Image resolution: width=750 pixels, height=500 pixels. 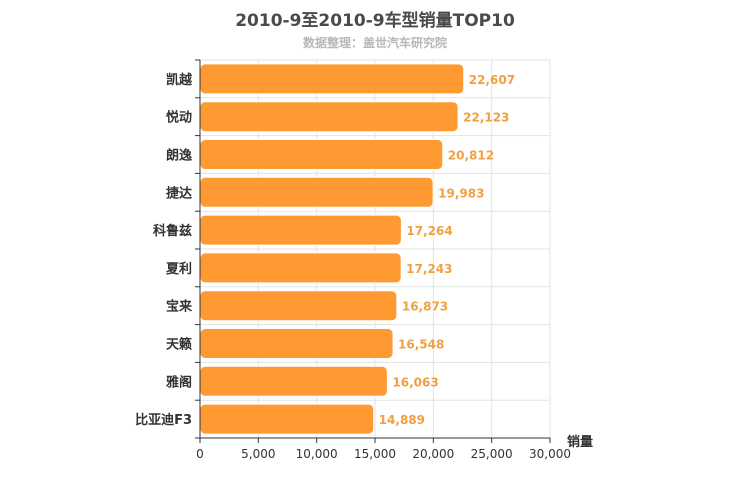 I want to click on value-label: 22,123, so click(x=486, y=118).